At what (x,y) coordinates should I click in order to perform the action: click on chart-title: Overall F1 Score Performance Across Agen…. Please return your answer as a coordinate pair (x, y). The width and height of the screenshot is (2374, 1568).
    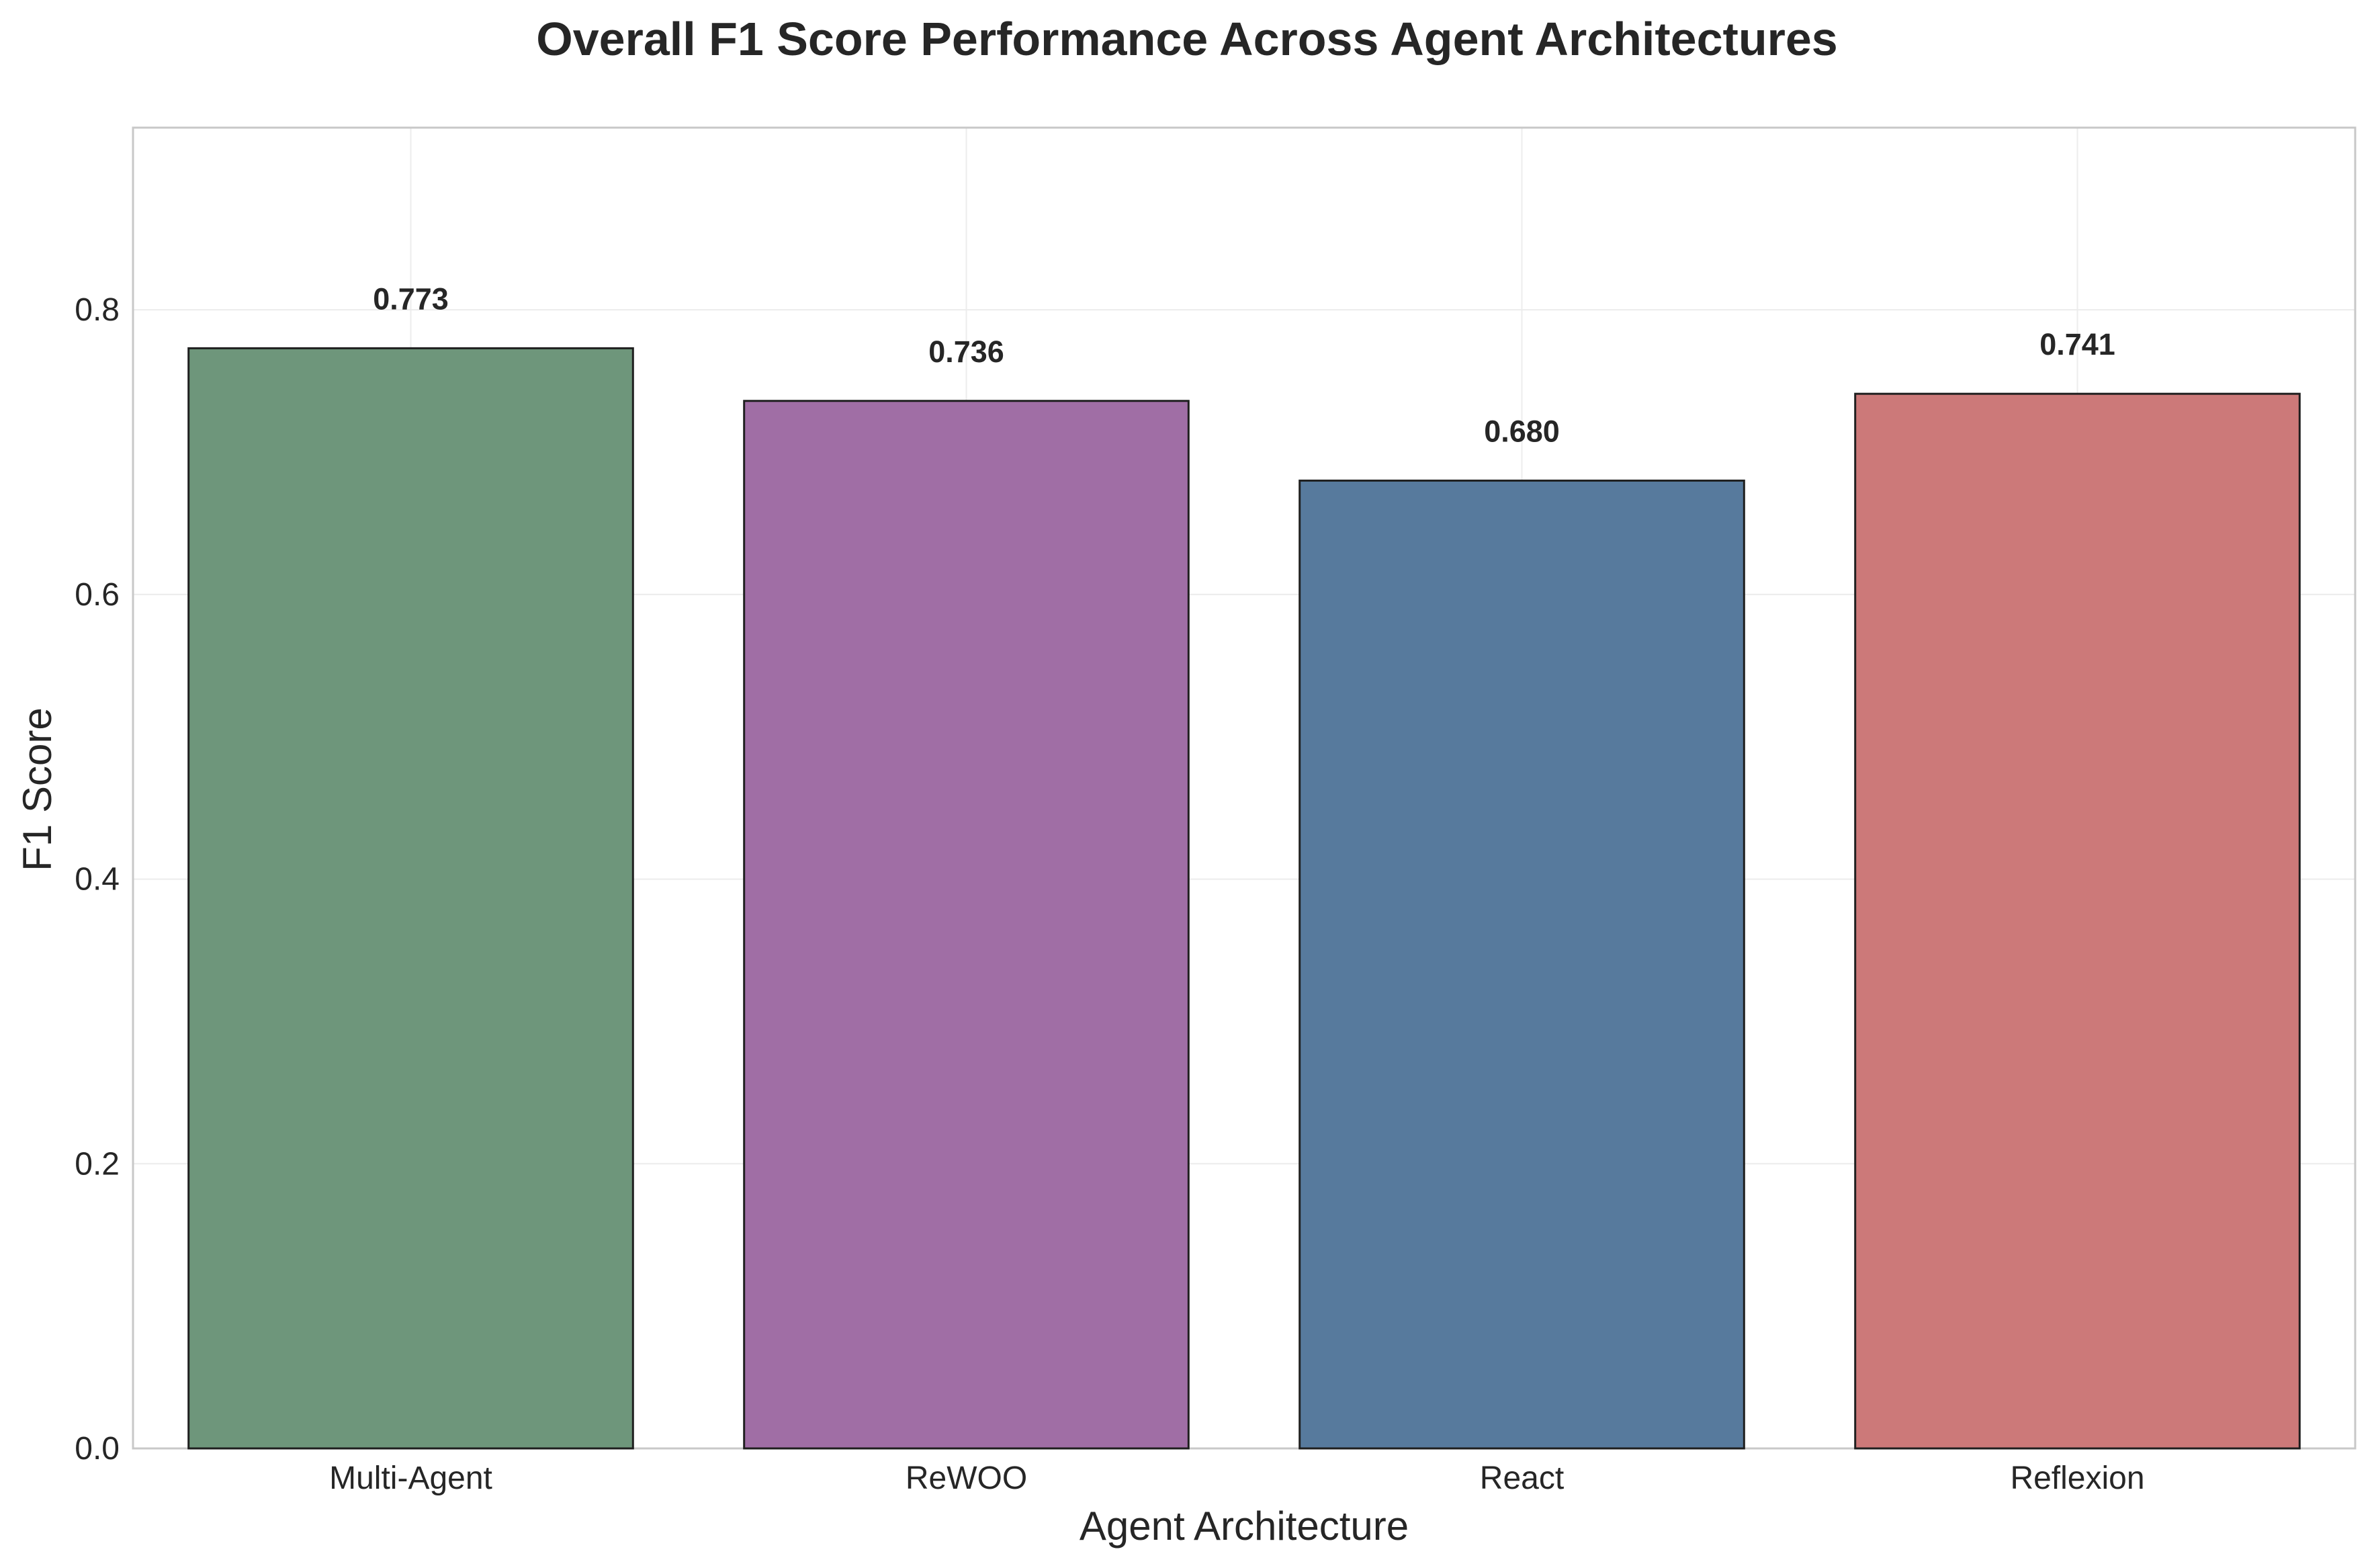
    Looking at the image, I should click on (1186, 39).